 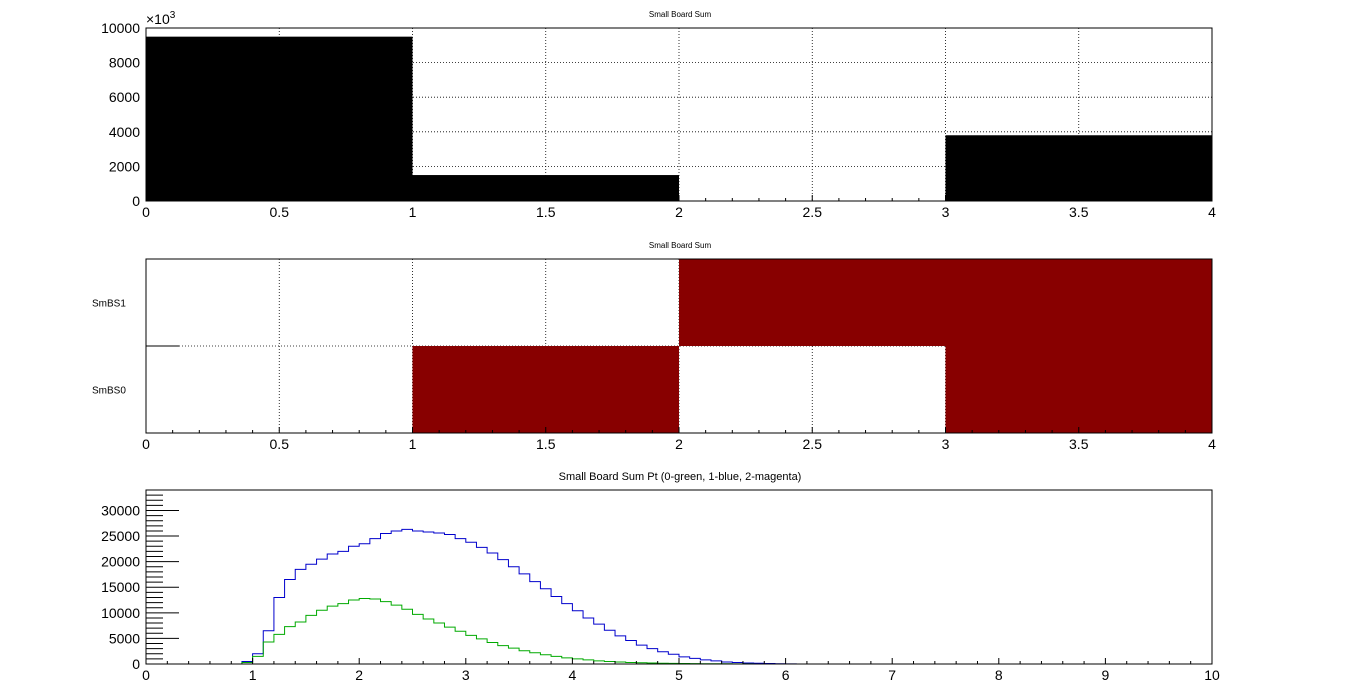 What do you see at coordinates (680, 14) in the screenshot?
I see `panel-1-title: Small Board Sum` at bounding box center [680, 14].